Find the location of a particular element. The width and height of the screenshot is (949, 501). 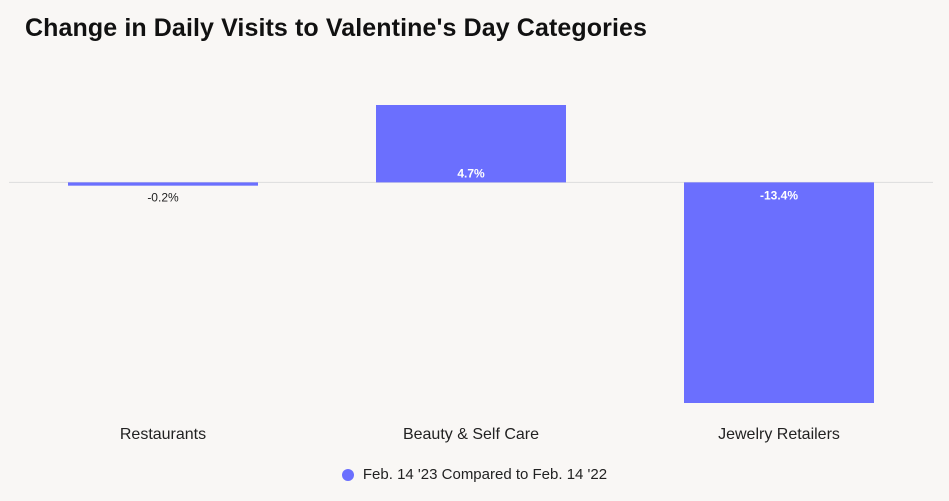

legend-label: Feb. 14 '23 Compared to Feb. 14 '22 is located at coordinates (485, 474).